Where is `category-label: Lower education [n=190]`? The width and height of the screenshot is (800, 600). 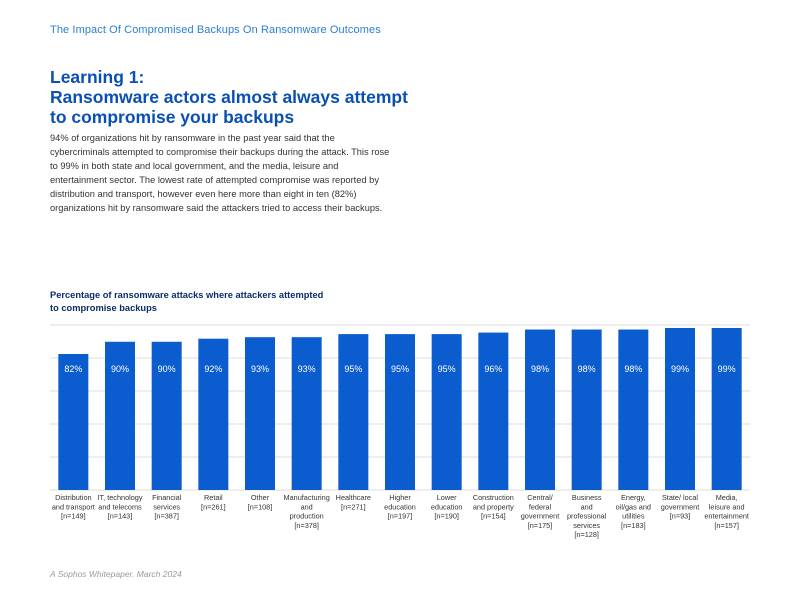 category-label: Lower education [n=190] is located at coordinates (447, 507).